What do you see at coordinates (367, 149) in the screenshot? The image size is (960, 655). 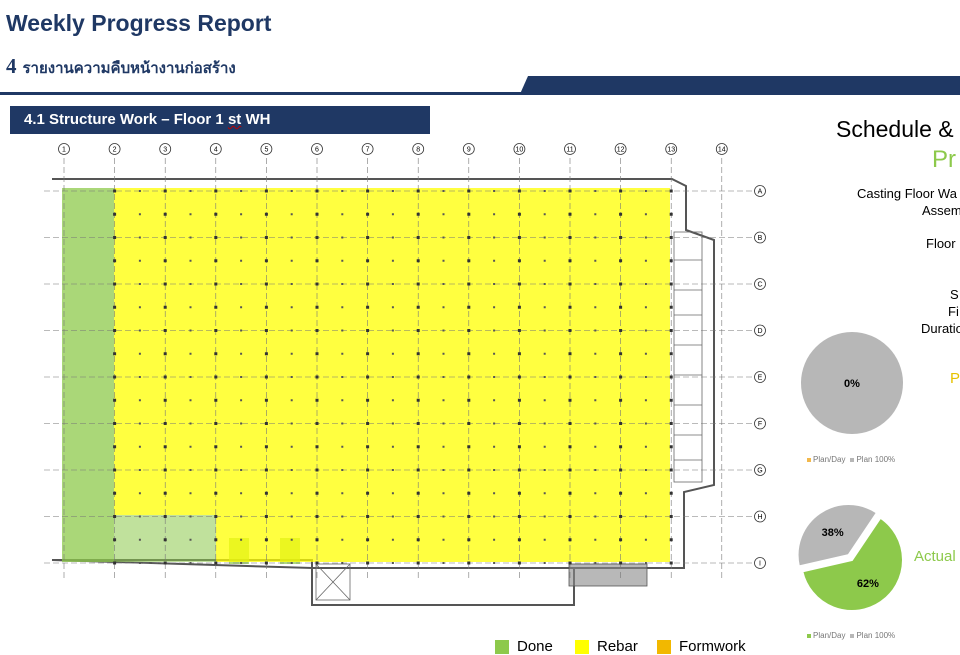 I see `column-marker-7: 7` at bounding box center [367, 149].